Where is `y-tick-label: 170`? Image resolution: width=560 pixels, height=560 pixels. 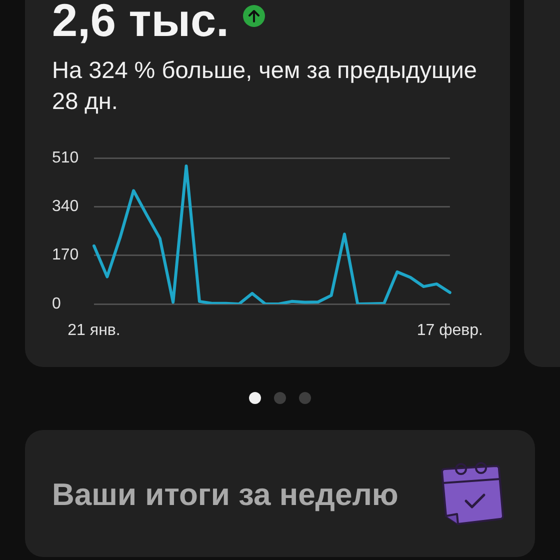
y-tick-label: 170 is located at coordinates (65, 255).